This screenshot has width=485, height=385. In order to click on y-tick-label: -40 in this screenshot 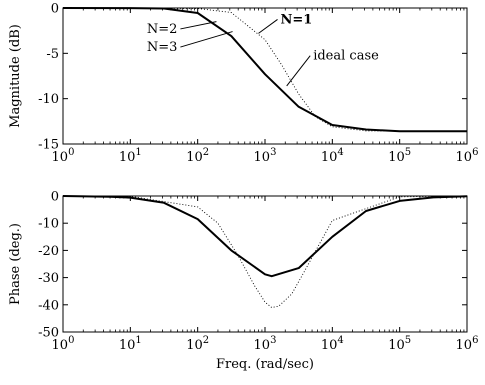, I will do `click(48, 305)`.